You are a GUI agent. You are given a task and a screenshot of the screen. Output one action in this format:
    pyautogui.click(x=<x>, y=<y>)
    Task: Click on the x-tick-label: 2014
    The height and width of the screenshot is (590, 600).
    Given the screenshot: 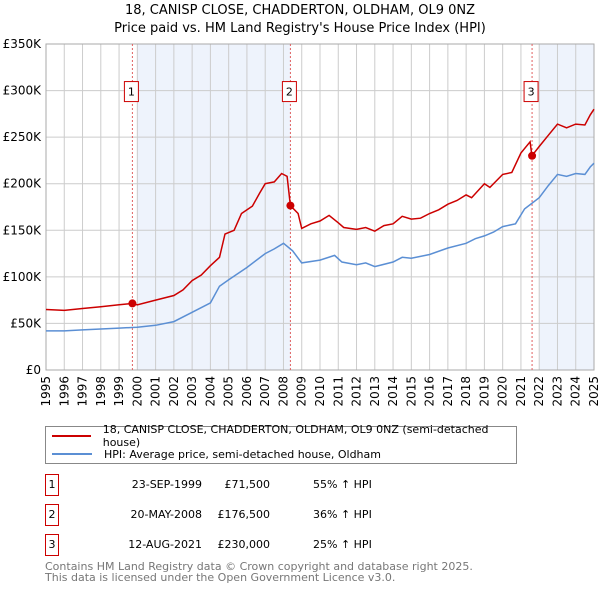 What is the action you would take?
    pyautogui.click(x=393, y=391)
    